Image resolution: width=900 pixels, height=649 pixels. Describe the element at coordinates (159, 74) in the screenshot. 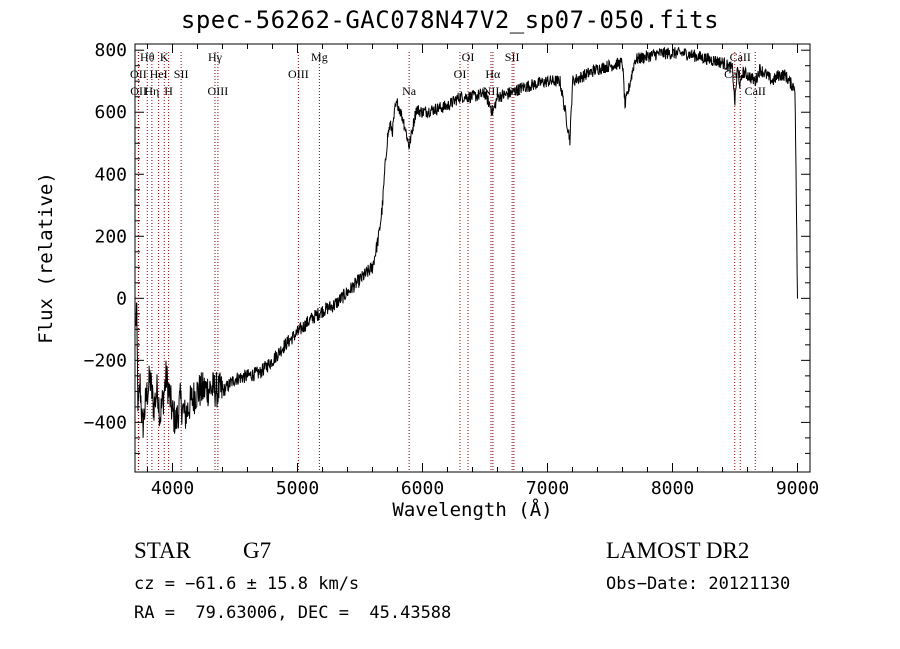

I see `spectral-line-label: HeI` at that location.